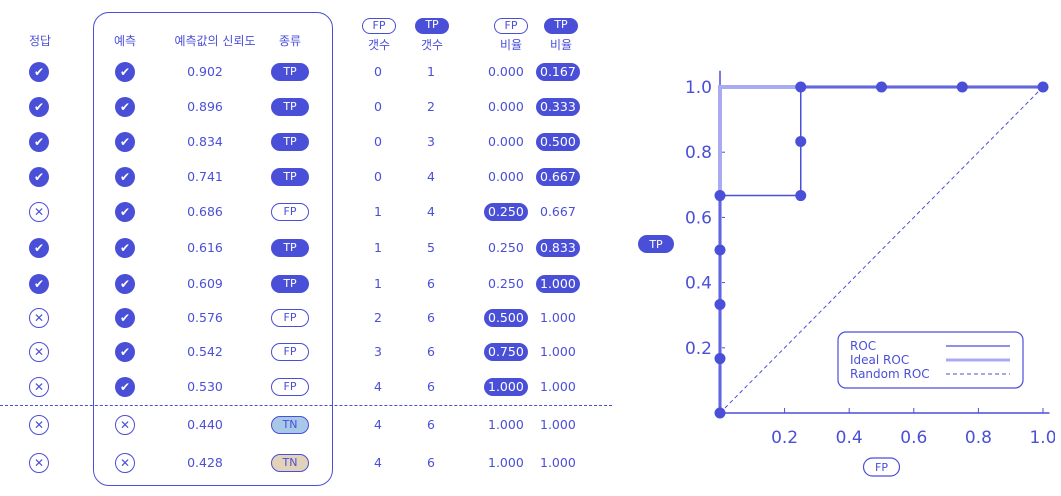 This screenshot has height=496, width=1061. I want to click on tp-count-cell: 2, so click(431, 106).